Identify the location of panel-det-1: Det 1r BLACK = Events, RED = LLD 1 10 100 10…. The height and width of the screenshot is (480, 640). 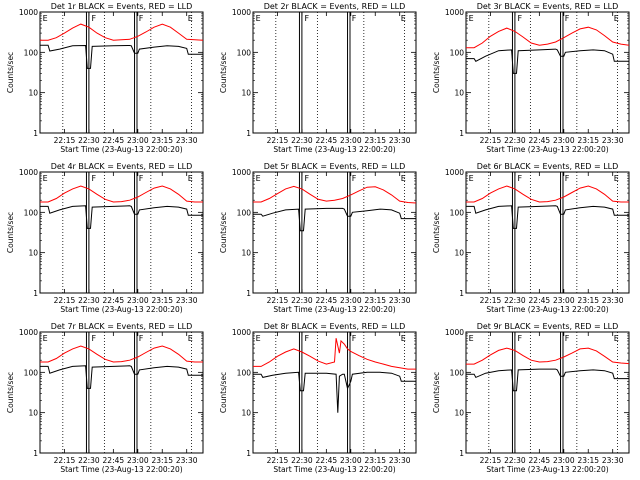
(105, 78).